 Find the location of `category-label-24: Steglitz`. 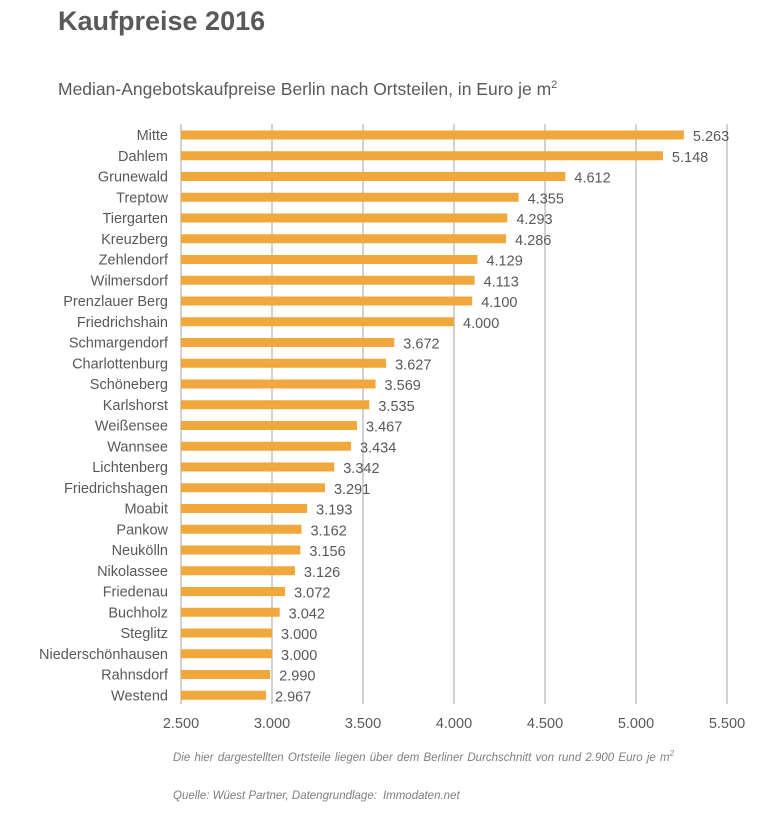

category-label-24: Steglitz is located at coordinates (144, 634).